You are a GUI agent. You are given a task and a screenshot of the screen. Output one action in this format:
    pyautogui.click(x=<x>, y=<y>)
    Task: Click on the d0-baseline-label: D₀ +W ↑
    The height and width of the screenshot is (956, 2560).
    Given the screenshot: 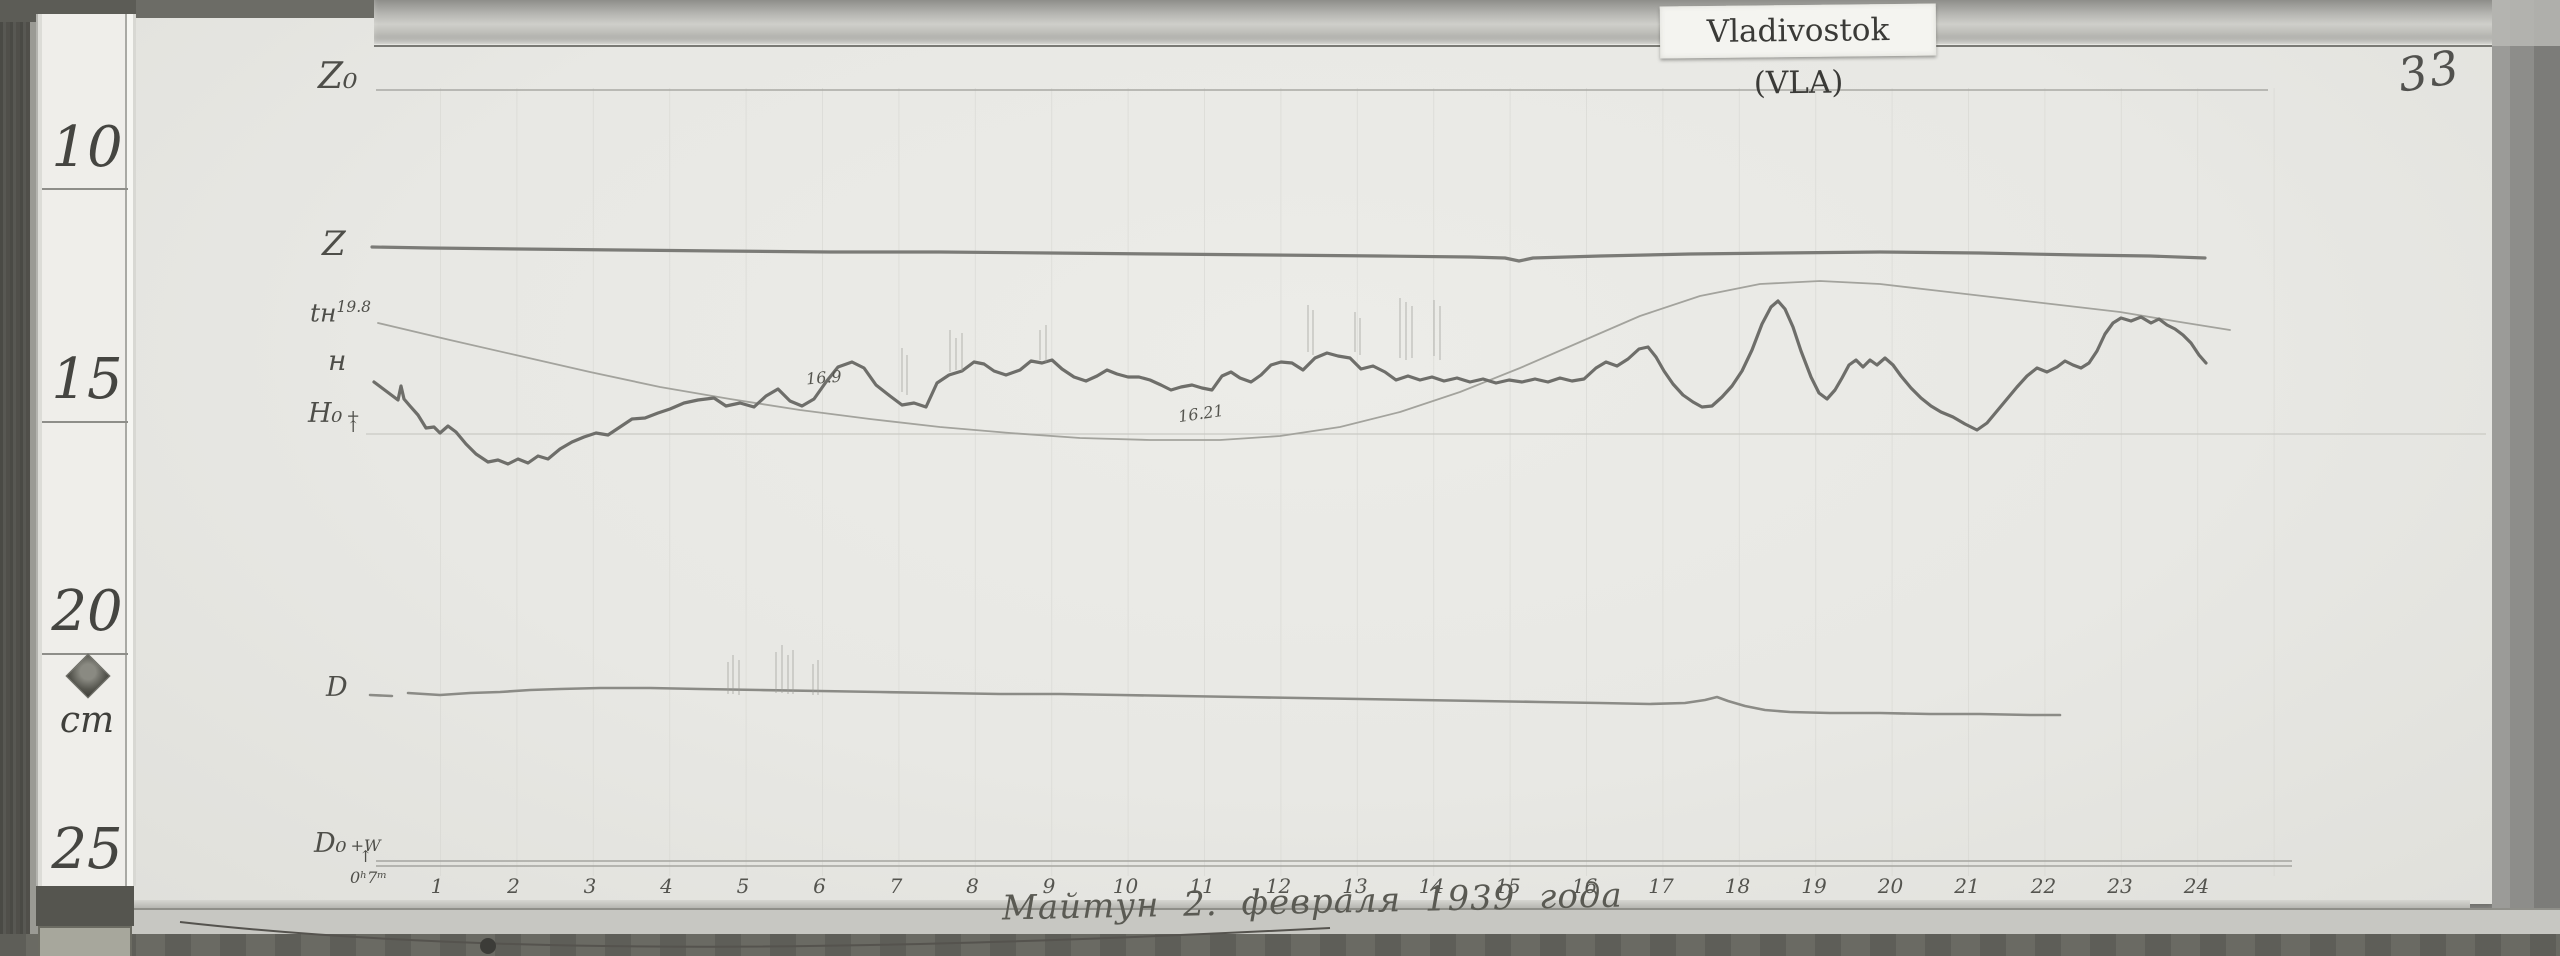 What is the action you would take?
    pyautogui.click(x=347, y=847)
    